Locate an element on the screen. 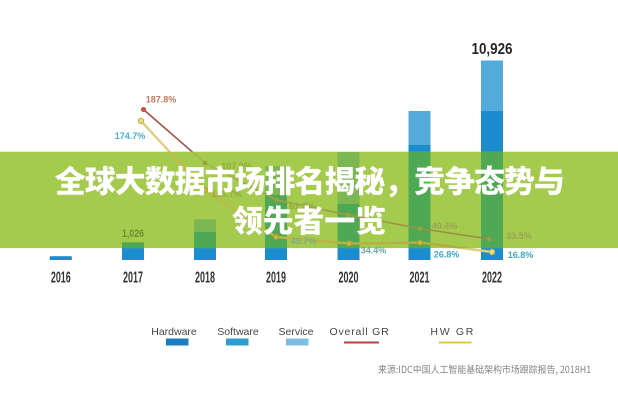 This screenshot has width=618, height=400. svg-text: Overall GR is located at coordinates (360, 332).